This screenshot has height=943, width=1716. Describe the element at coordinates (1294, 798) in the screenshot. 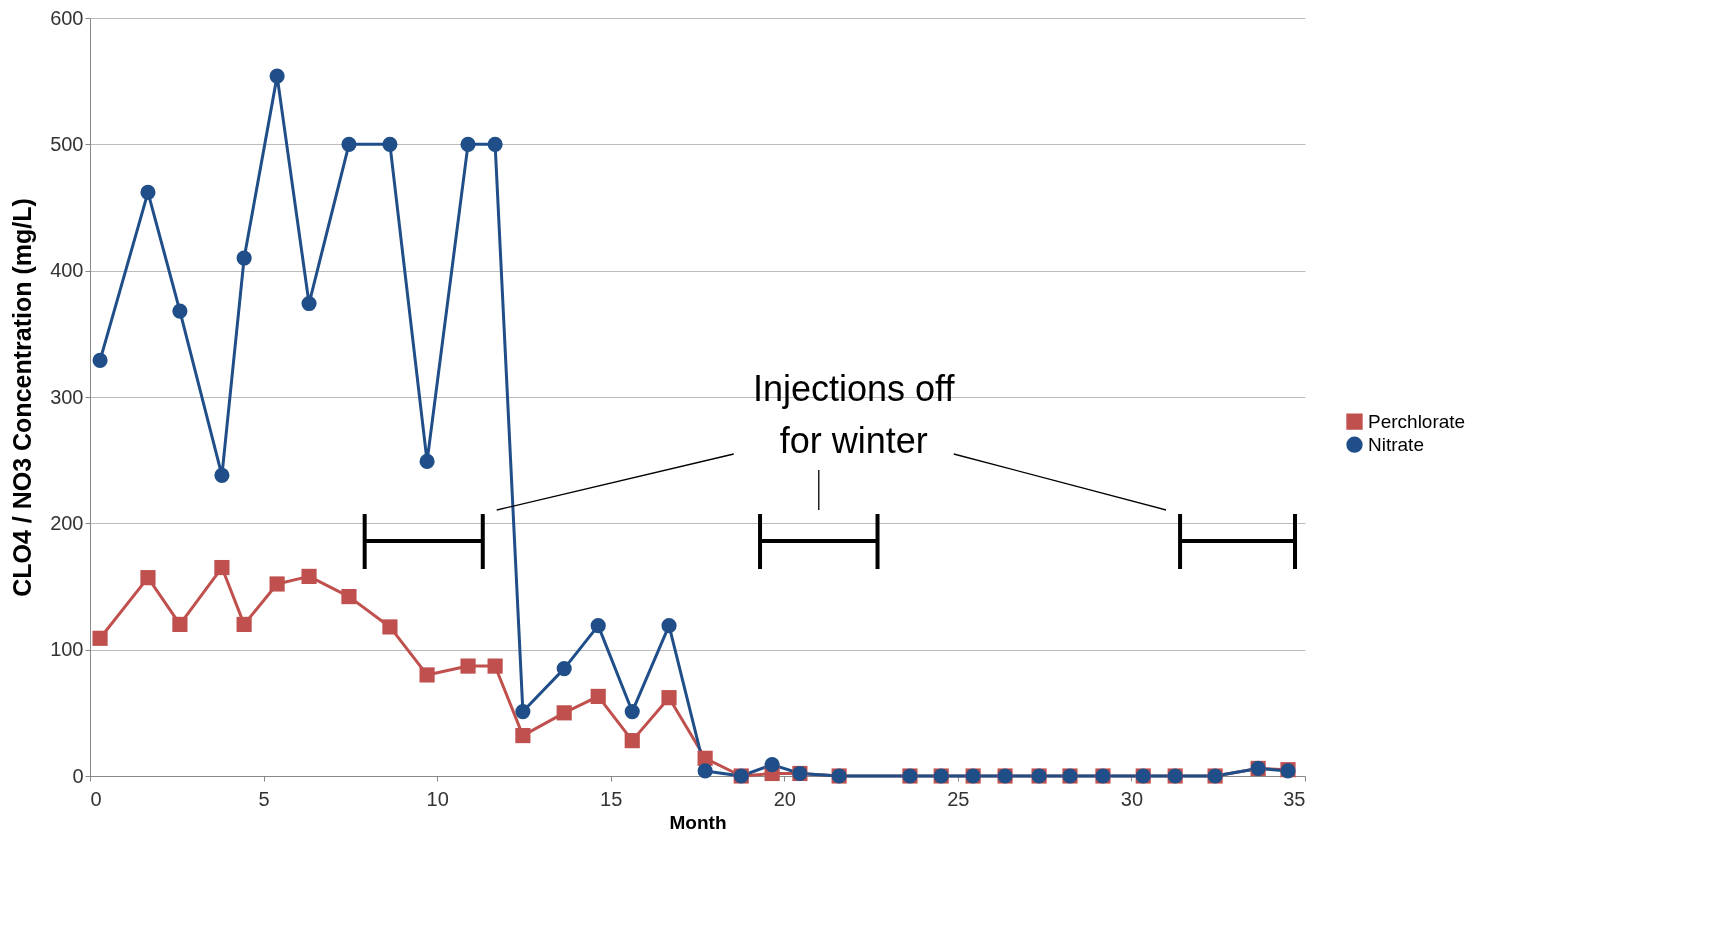

I see `x-tick-label: 35` at that location.